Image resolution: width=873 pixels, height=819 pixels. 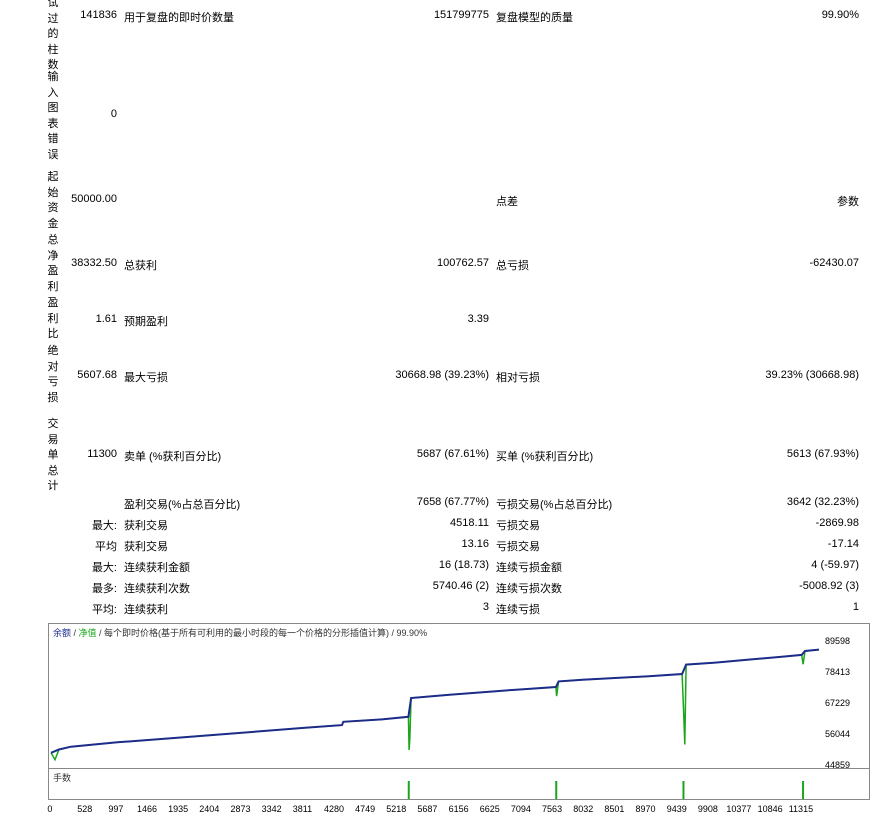 I want to click on x-tick-label: 528, so click(x=85, y=809).